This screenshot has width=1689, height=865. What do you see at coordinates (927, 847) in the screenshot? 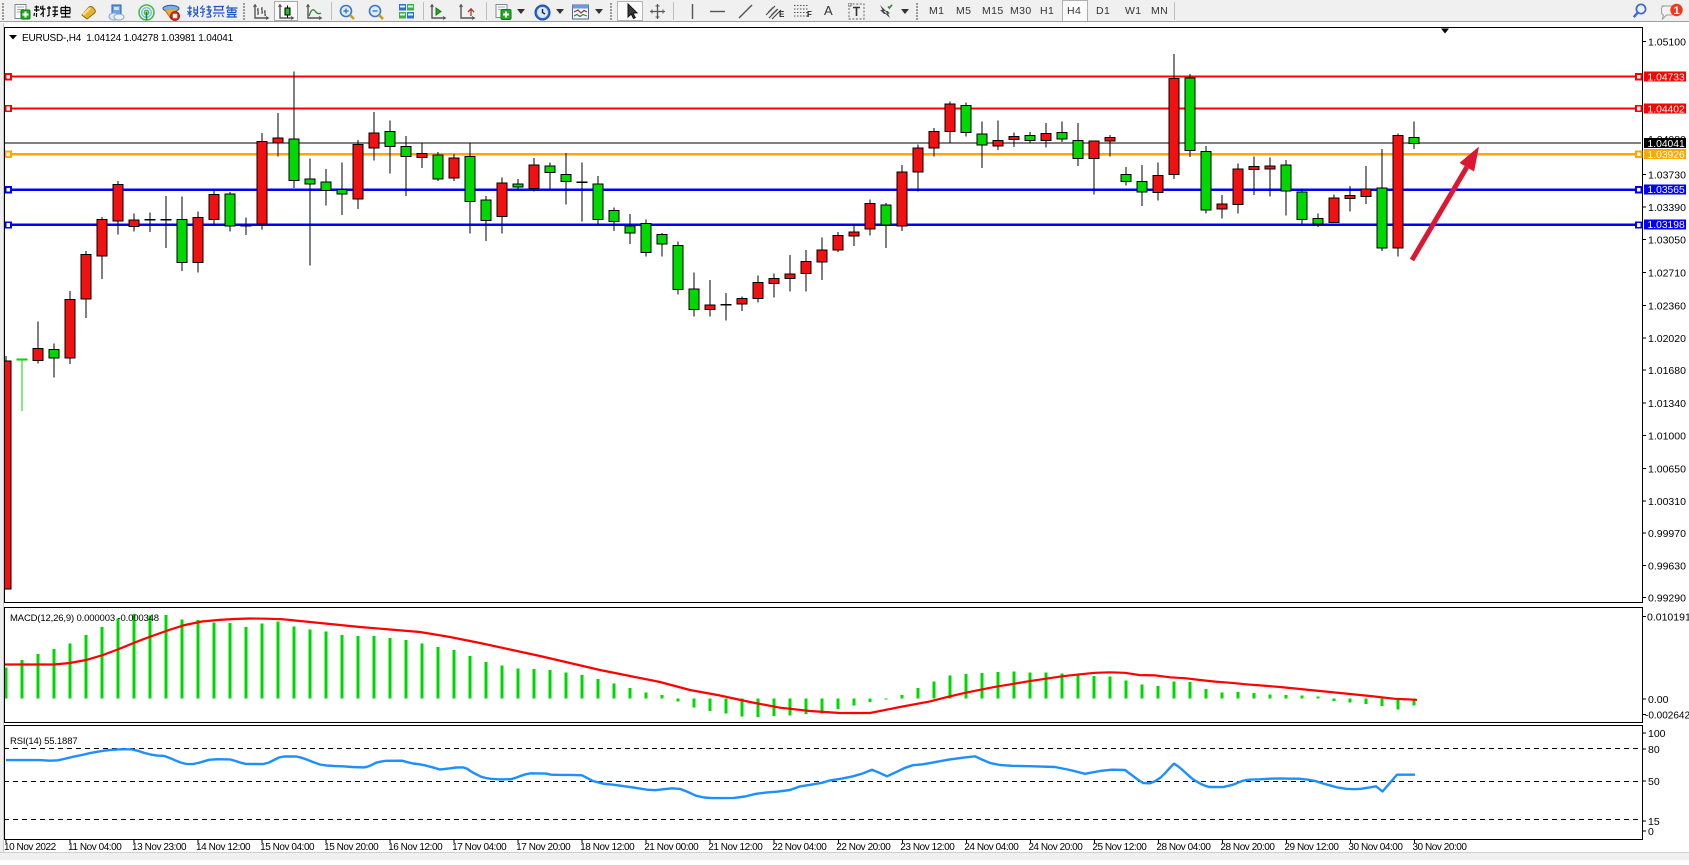
I see `svg-text: 23 Nov 12:00` at bounding box center [927, 847].